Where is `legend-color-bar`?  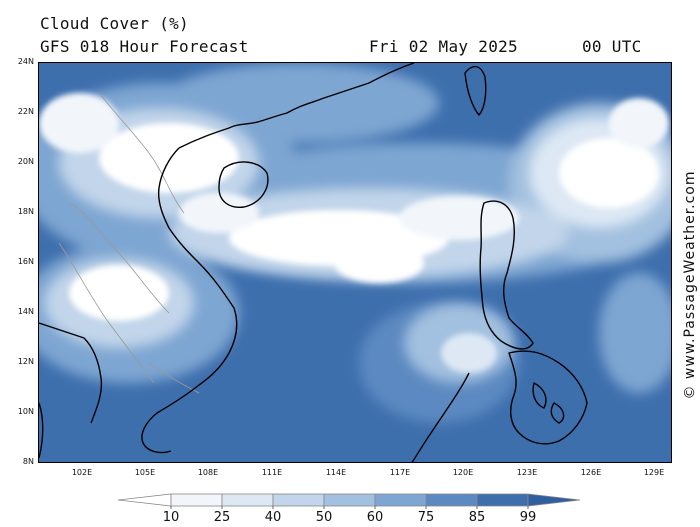 legend-color-bar is located at coordinates (349, 501).